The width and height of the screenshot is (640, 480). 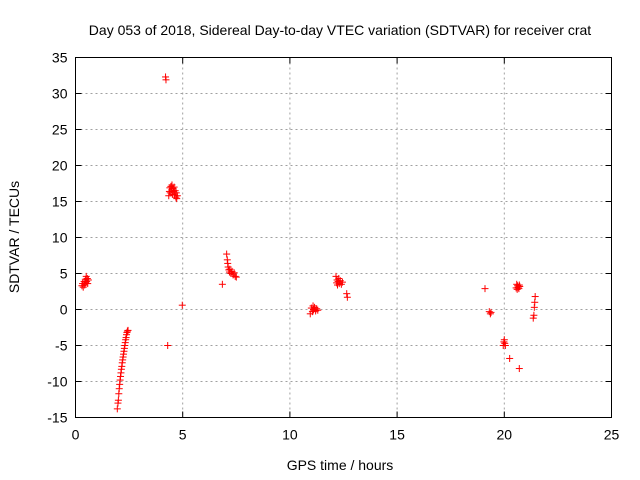 I want to click on x-tick-label: 25, so click(x=612, y=435).